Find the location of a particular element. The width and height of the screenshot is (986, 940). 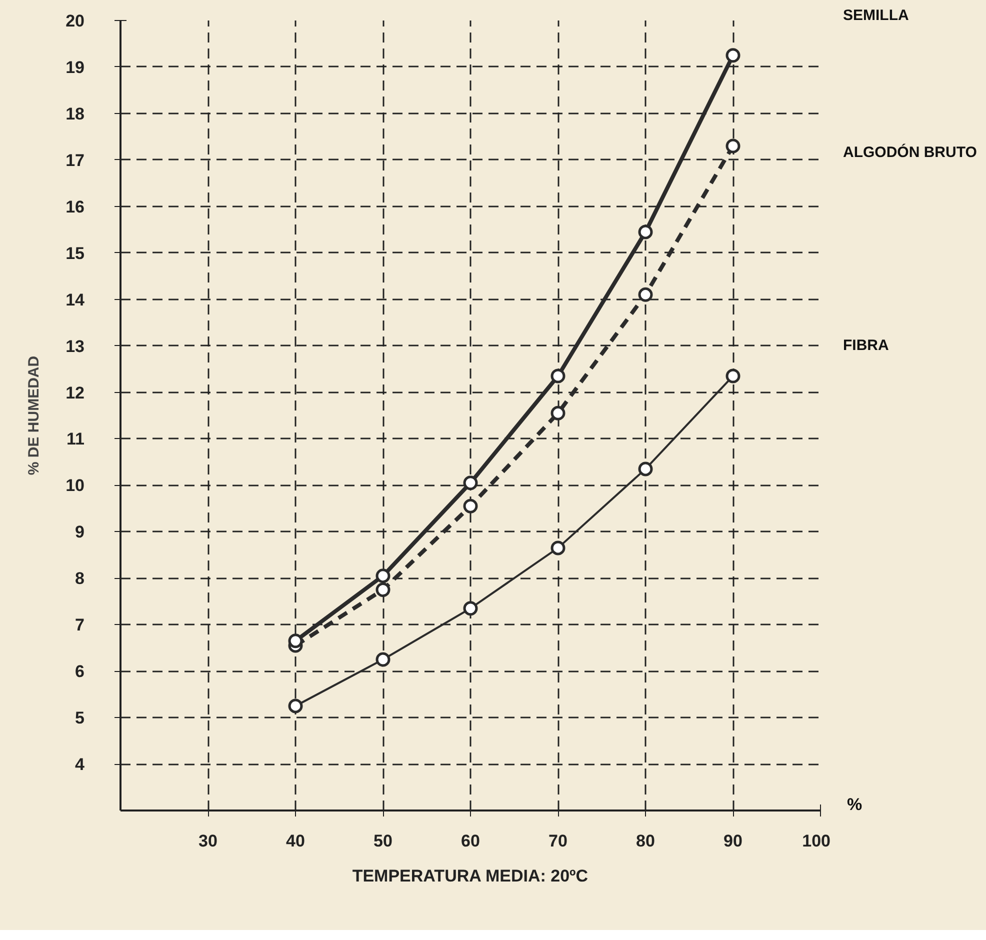

y-tick-label: 18 is located at coordinates (75, 114).